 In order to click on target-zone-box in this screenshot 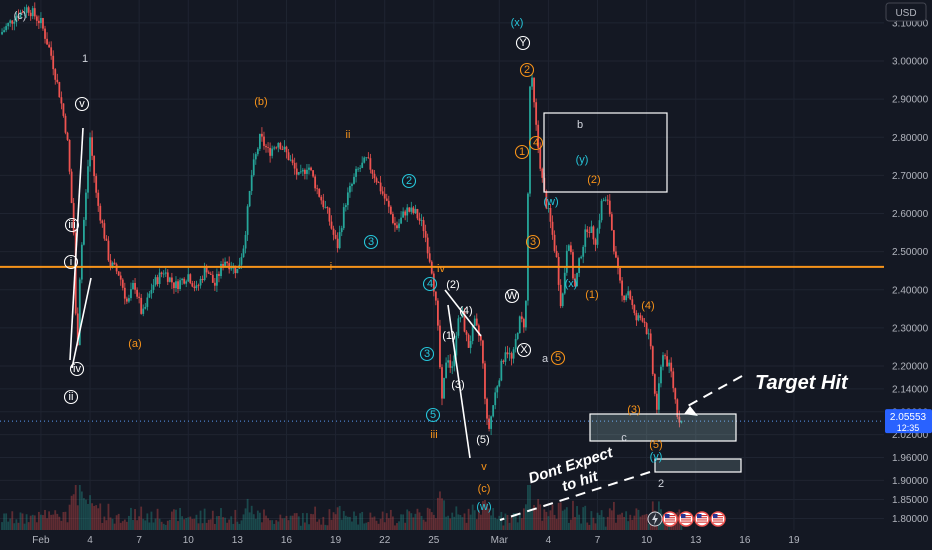, I will do `click(663, 427)`.